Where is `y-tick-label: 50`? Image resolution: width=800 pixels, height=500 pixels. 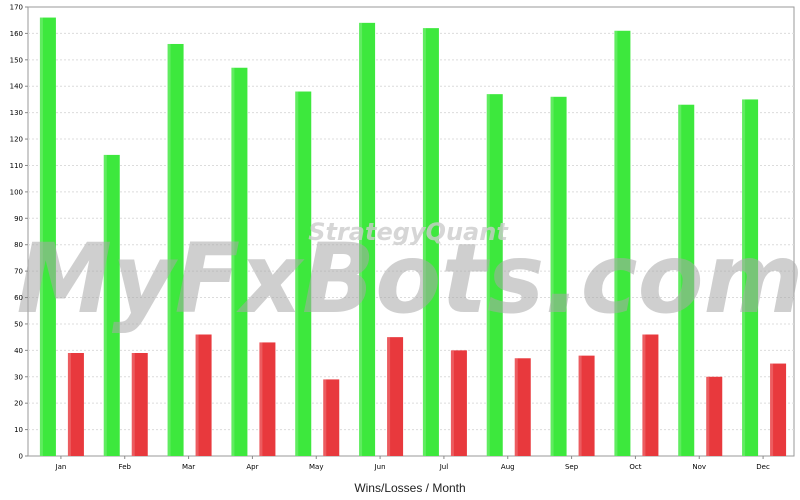 y-tick-label: 50 is located at coordinates (18, 324).